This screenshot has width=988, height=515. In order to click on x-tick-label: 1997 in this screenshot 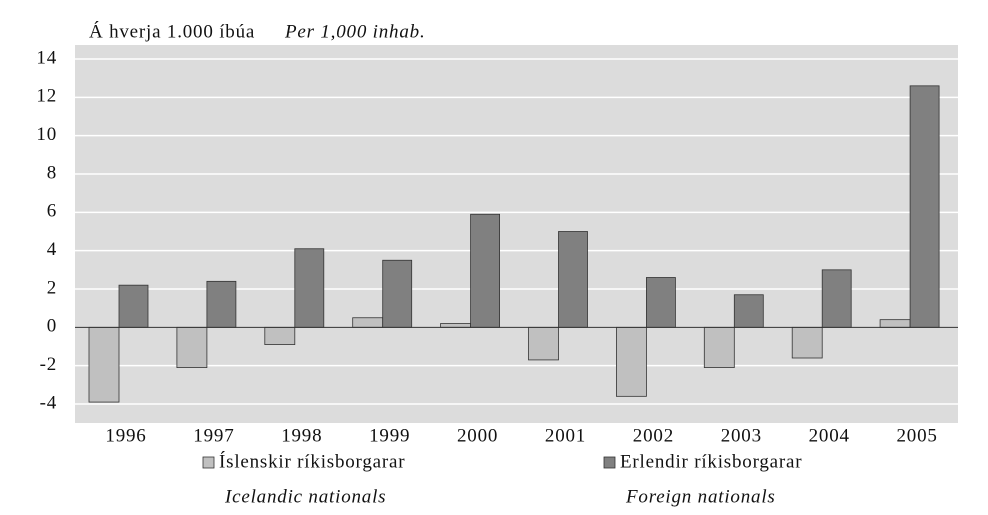, I will do `click(213, 435)`.